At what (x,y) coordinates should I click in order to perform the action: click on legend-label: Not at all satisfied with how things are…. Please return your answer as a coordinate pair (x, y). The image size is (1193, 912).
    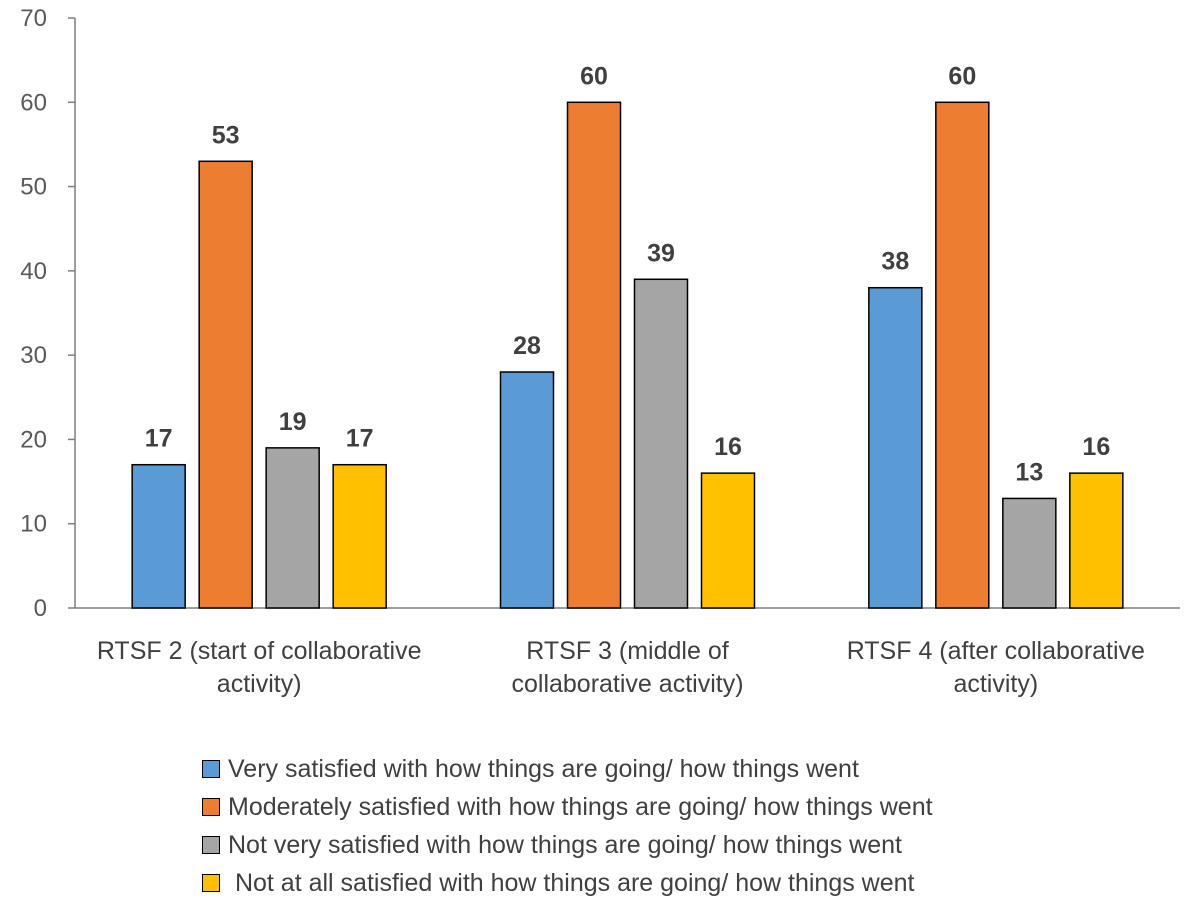
    Looking at the image, I should click on (571, 882).